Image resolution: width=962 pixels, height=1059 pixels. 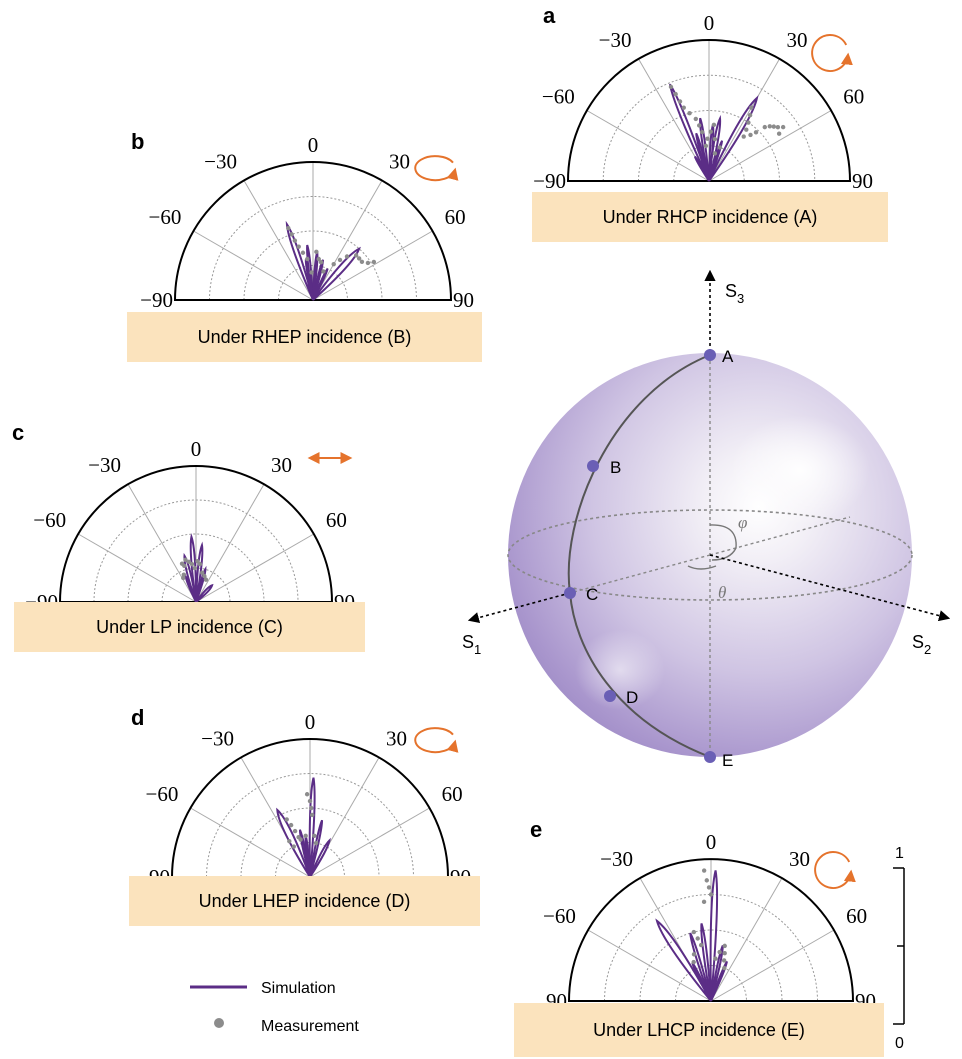 I want to click on angle-label: −60, so click(x=559, y=916).